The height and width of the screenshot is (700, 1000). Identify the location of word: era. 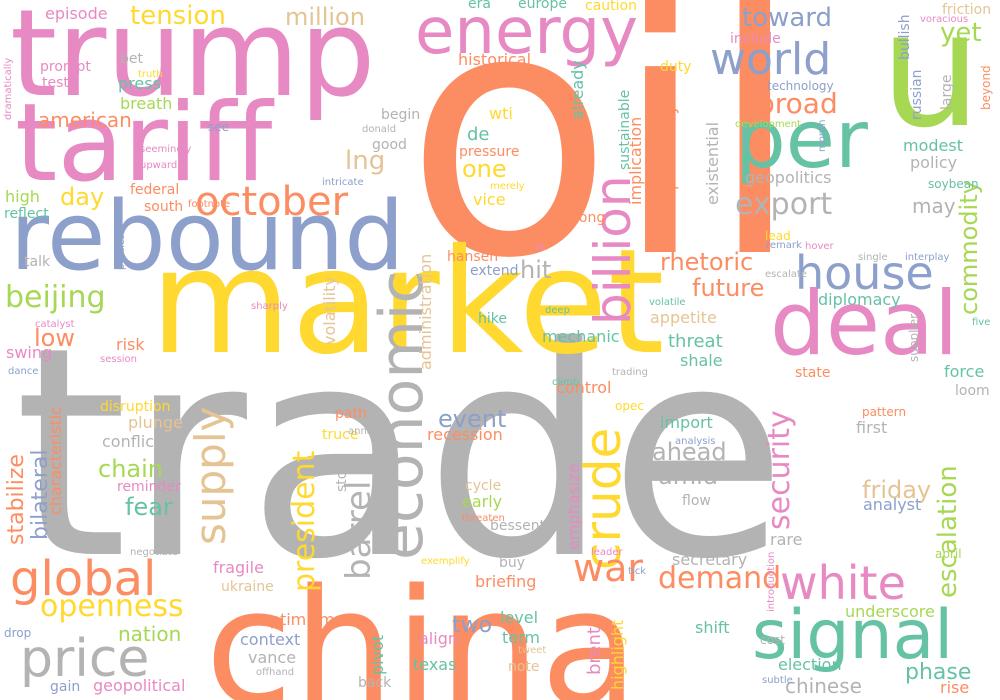
(479, 6).